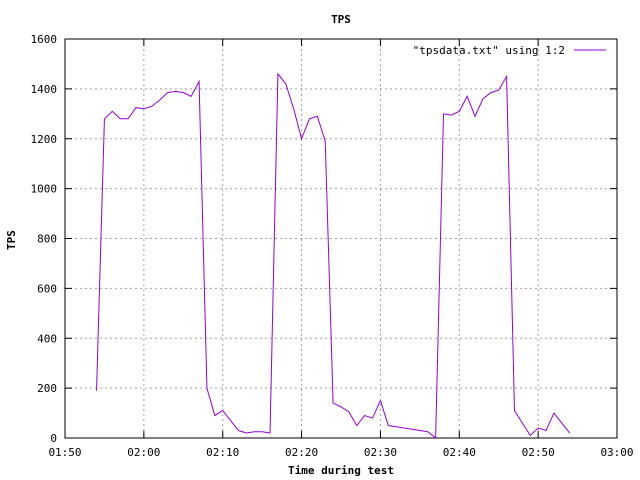 The image size is (640, 480). I want to click on y-tick-label-4: 800, so click(47, 239).